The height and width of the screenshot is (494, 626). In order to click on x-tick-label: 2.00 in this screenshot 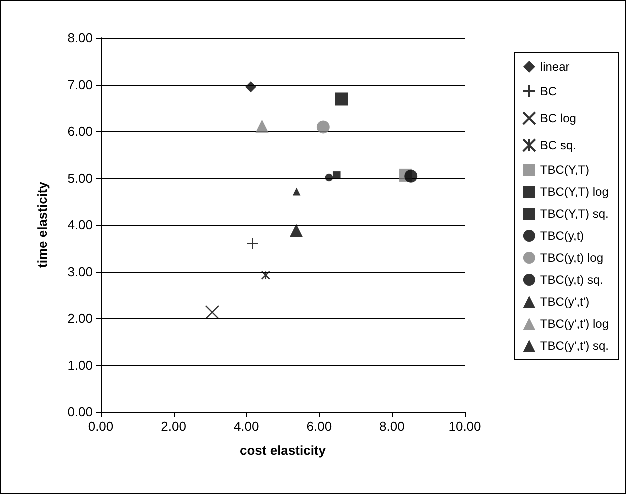, I will do `click(173, 426)`.